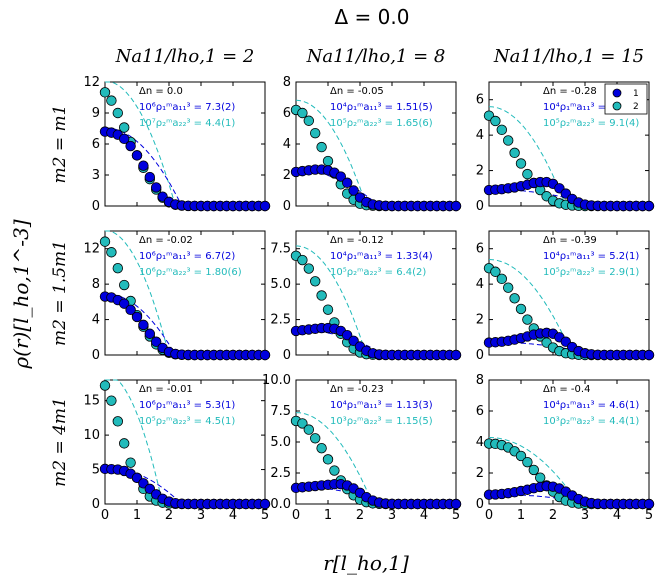 The width and height of the screenshot is (664, 586). What do you see at coordinates (568, 56) in the screenshot?
I see `column-title: Na11/lho,1 = 15` at bounding box center [568, 56].